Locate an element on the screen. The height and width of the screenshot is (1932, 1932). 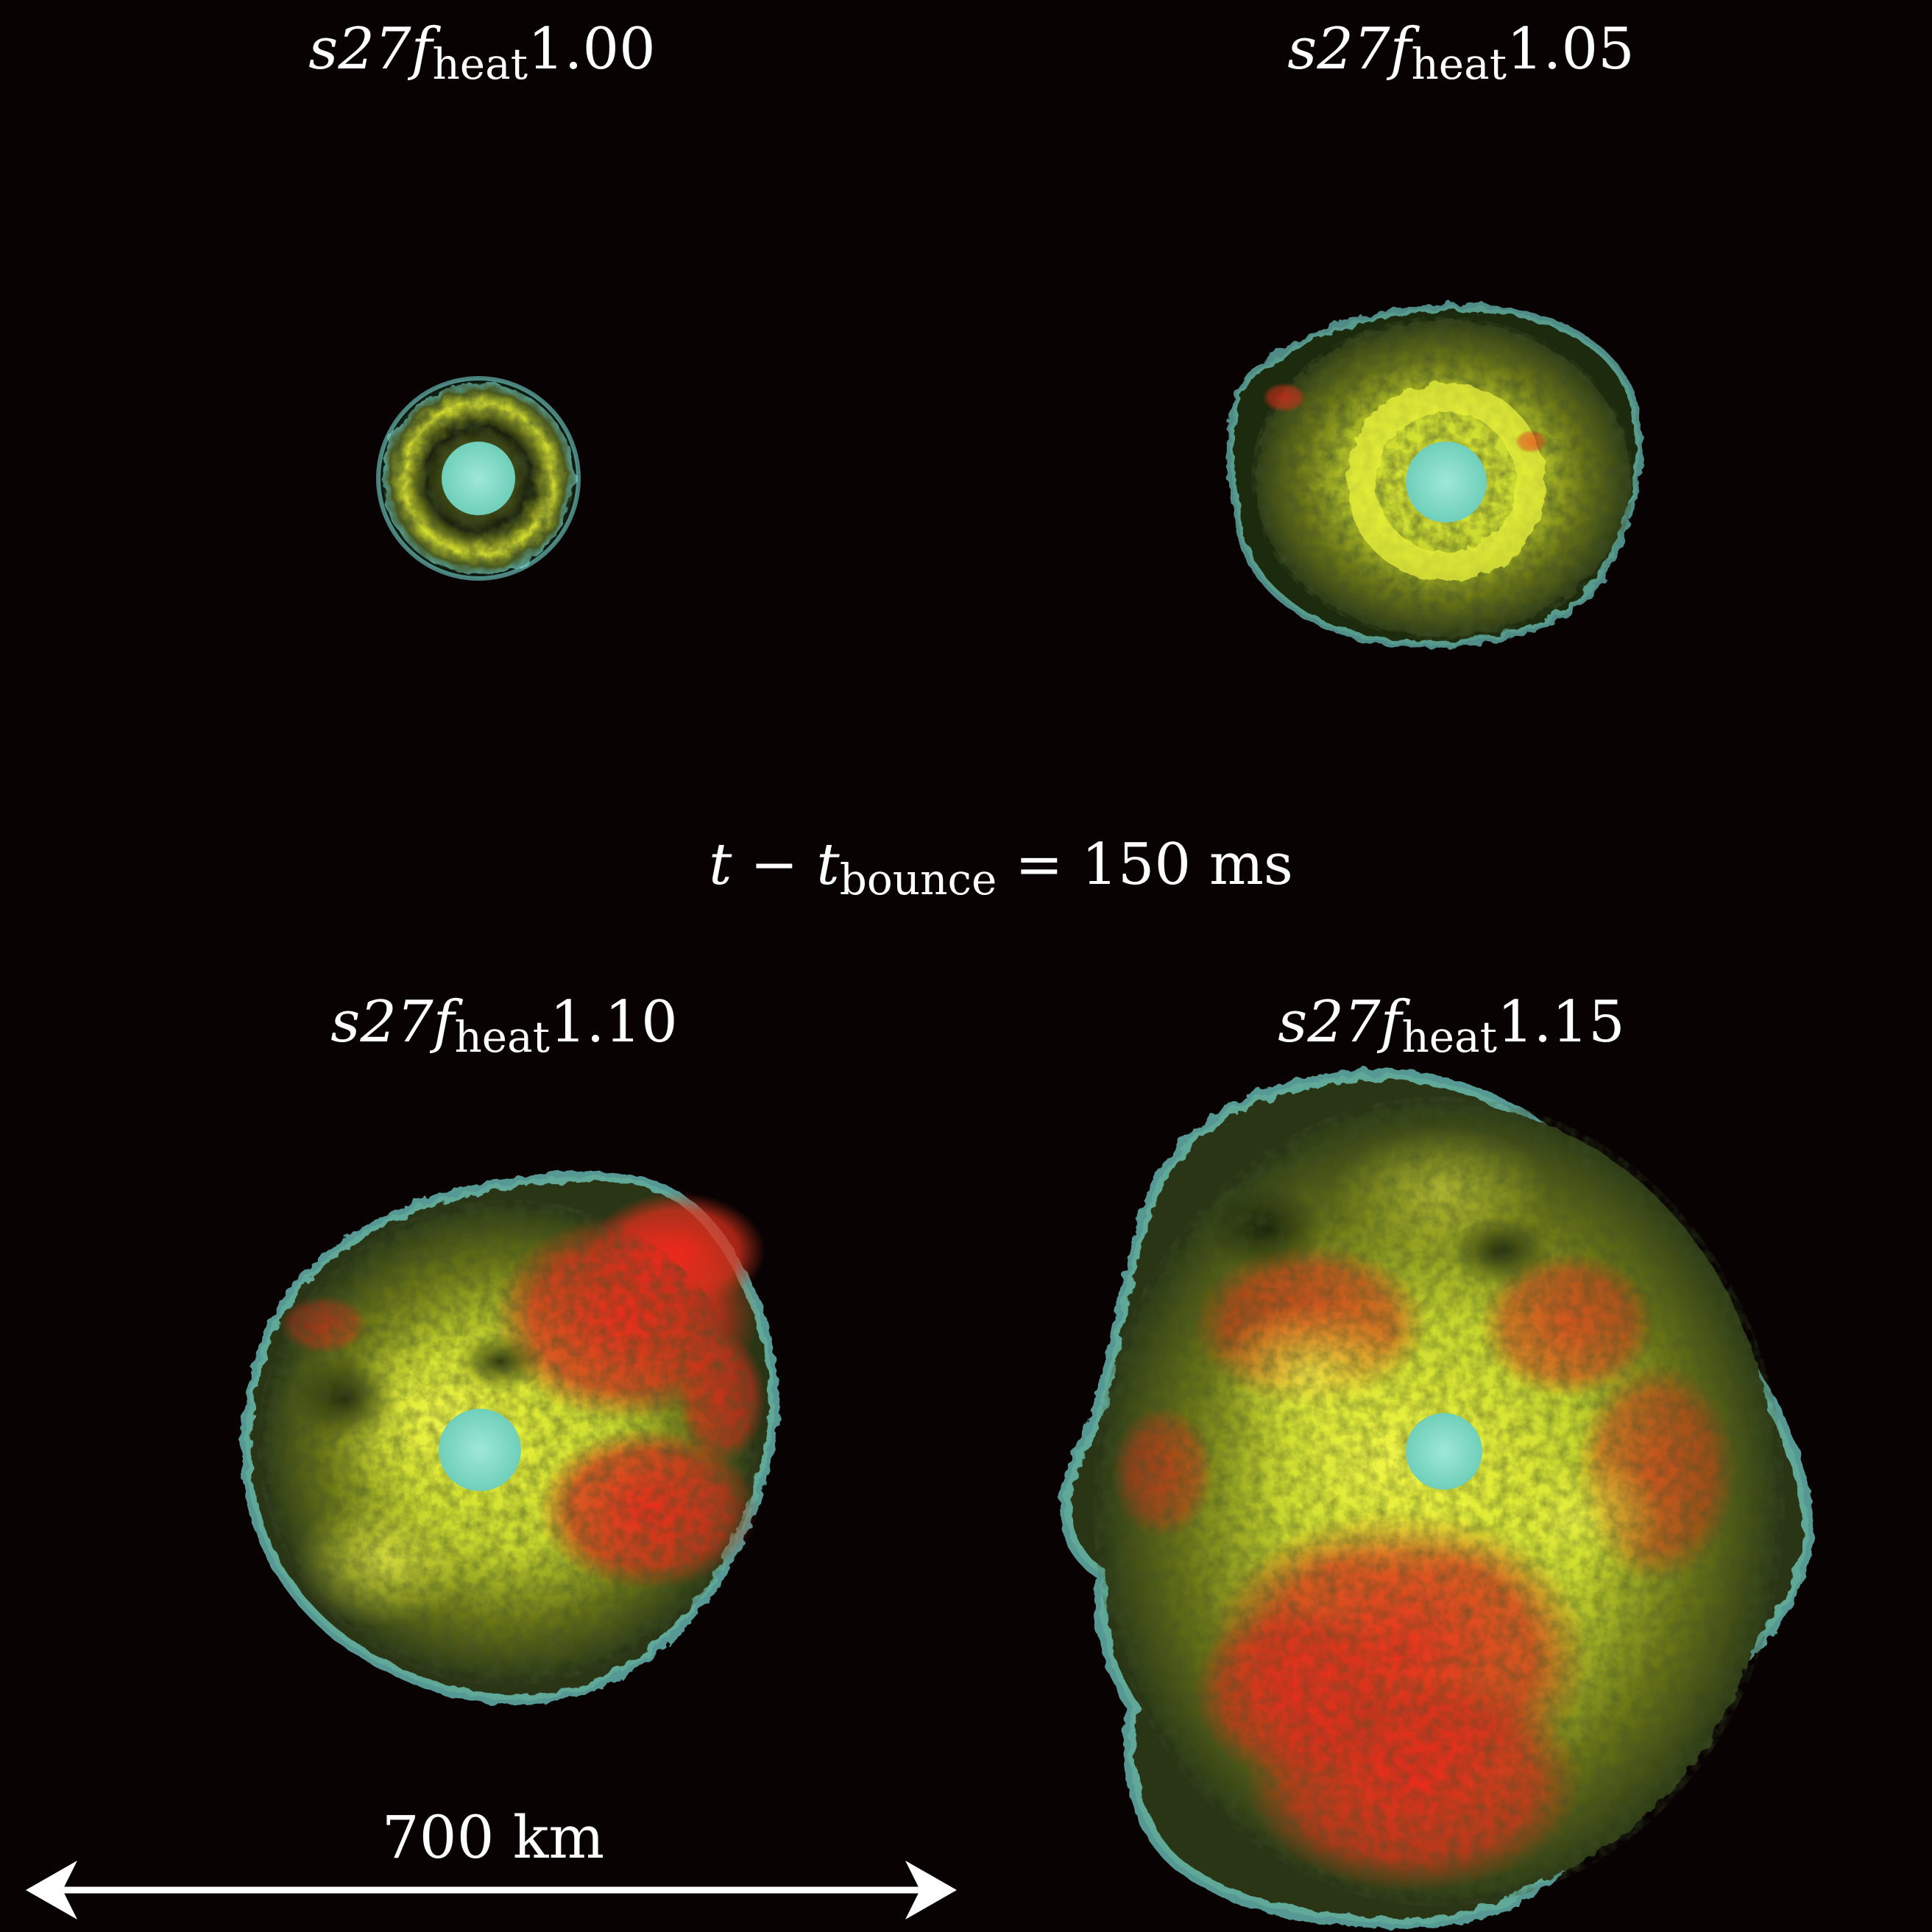
panel-title-fheat-1-05: s27fheat1.05 is located at coordinates (1460, 53).